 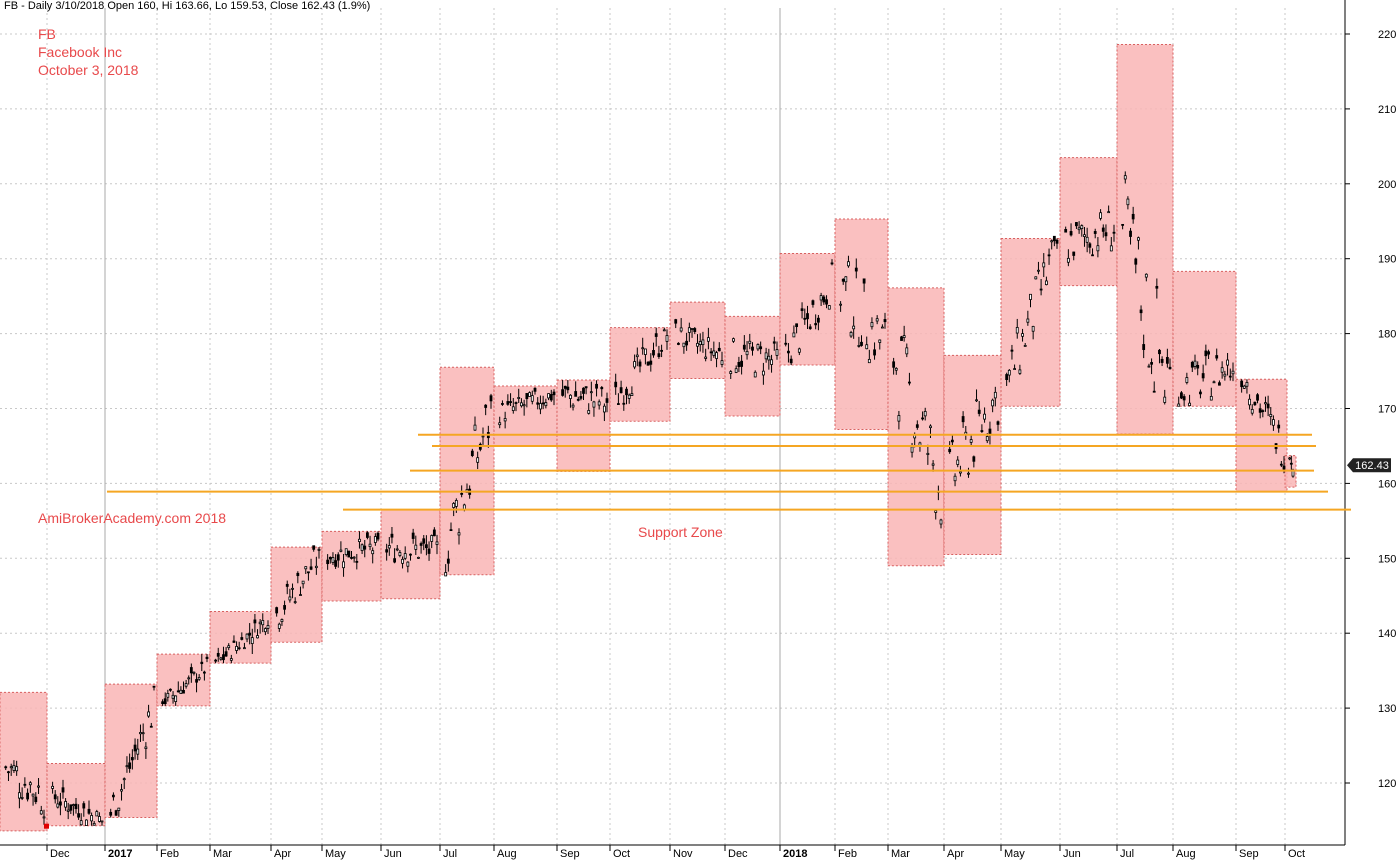 I want to click on x-tick-label: Jul, so click(x=1127, y=854).